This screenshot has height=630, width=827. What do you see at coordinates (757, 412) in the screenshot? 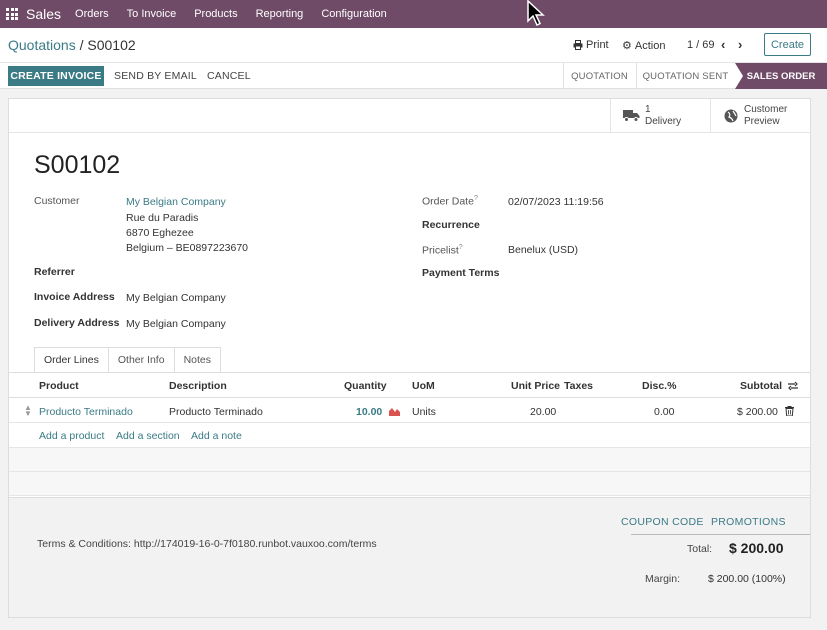
I see `row-subtotal: $ 200.00` at bounding box center [757, 412].